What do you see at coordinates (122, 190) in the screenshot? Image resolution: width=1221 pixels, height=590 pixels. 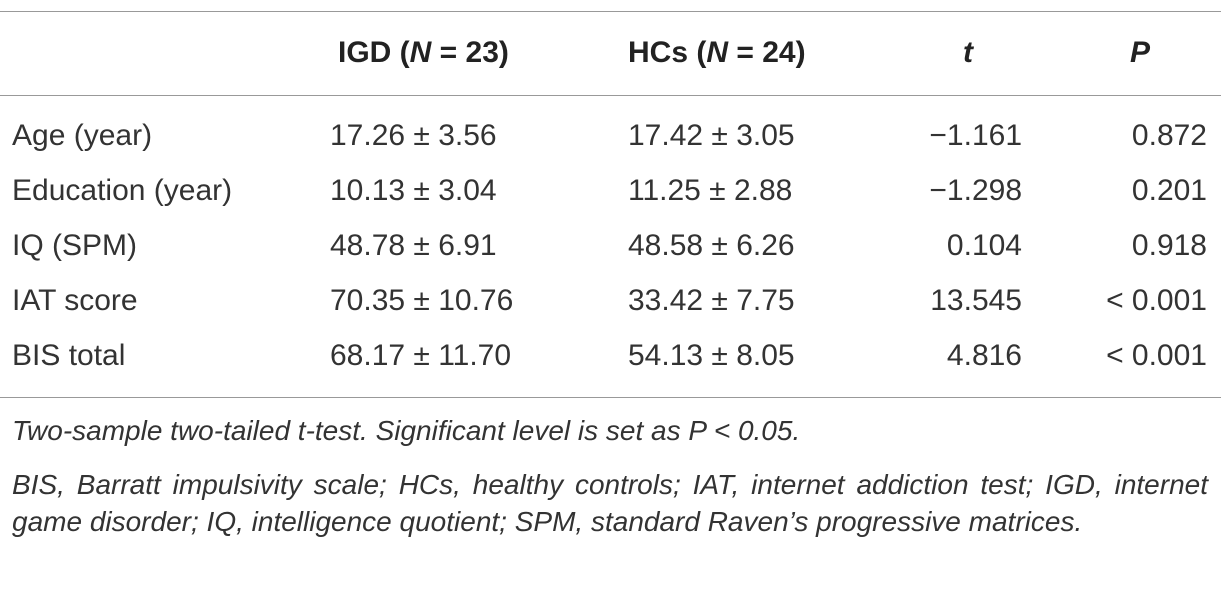 I see `row-label: Education (year)` at bounding box center [122, 190].